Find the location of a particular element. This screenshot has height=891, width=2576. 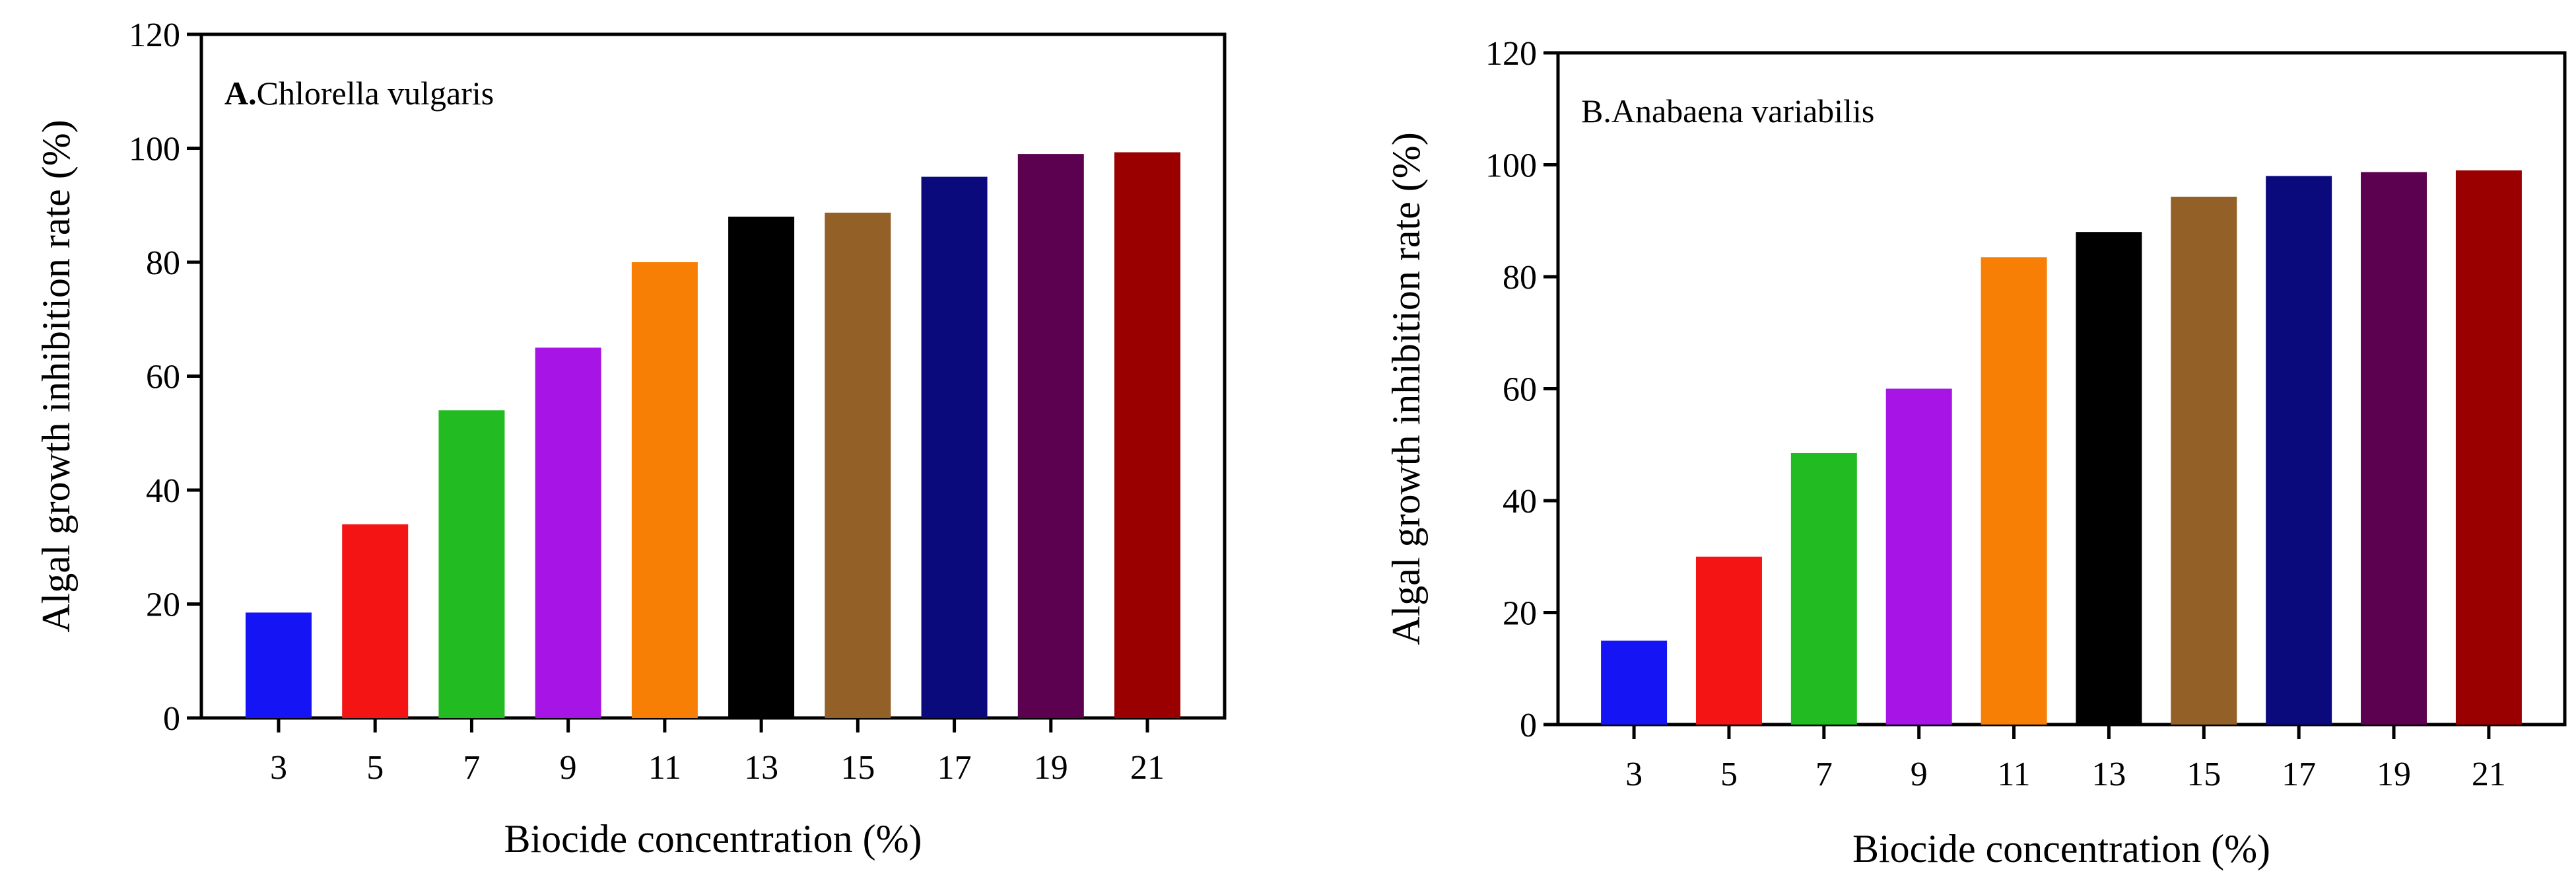

panel-a-x-tick-label: 5 is located at coordinates (375, 768).